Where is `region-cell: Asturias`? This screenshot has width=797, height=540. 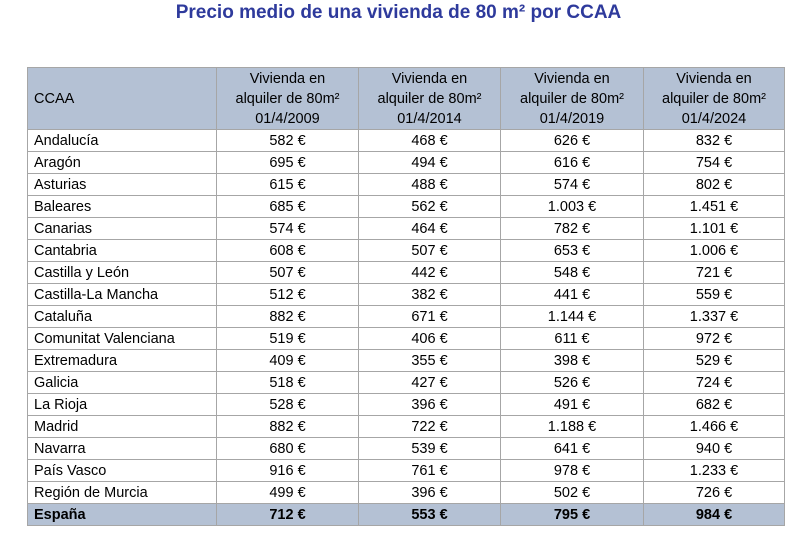
region-cell: Asturias is located at coordinates (122, 184).